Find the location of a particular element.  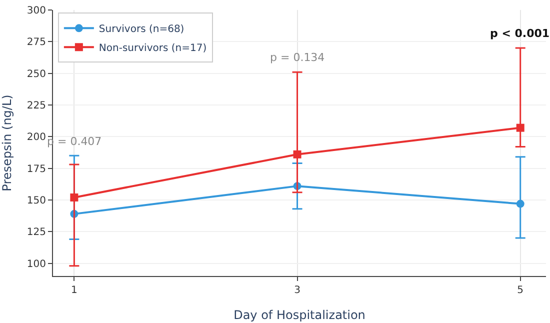

legend-label: Non-survivors (n=17) is located at coordinates (152, 48).